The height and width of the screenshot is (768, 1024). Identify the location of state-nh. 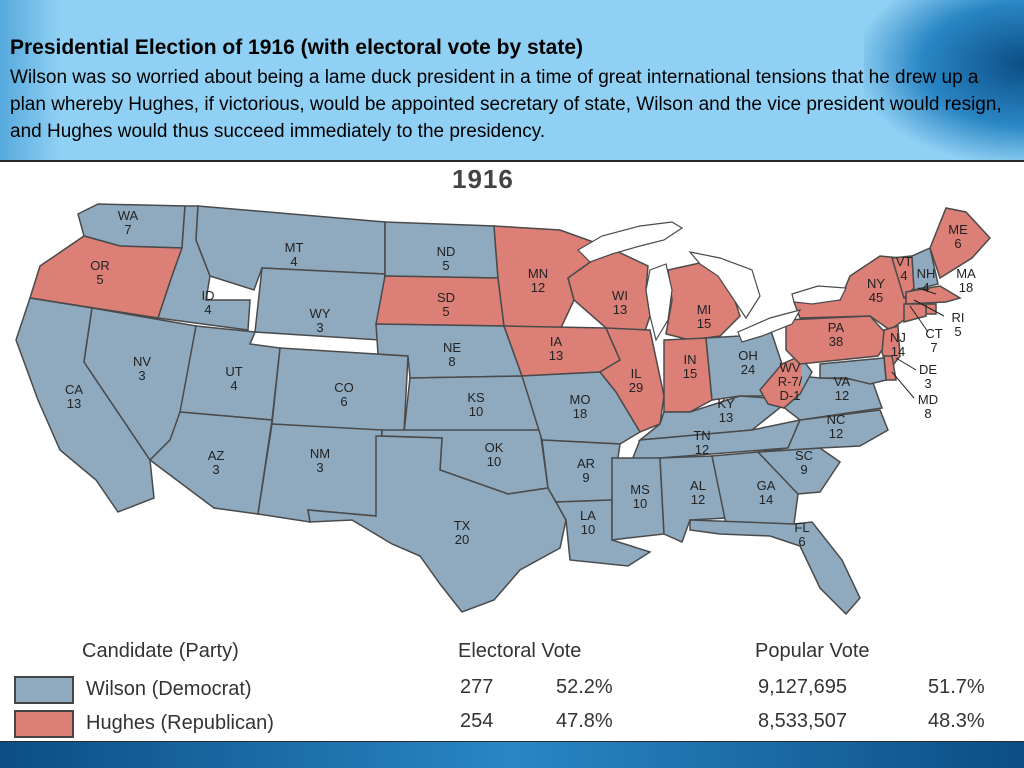
(925, 268).